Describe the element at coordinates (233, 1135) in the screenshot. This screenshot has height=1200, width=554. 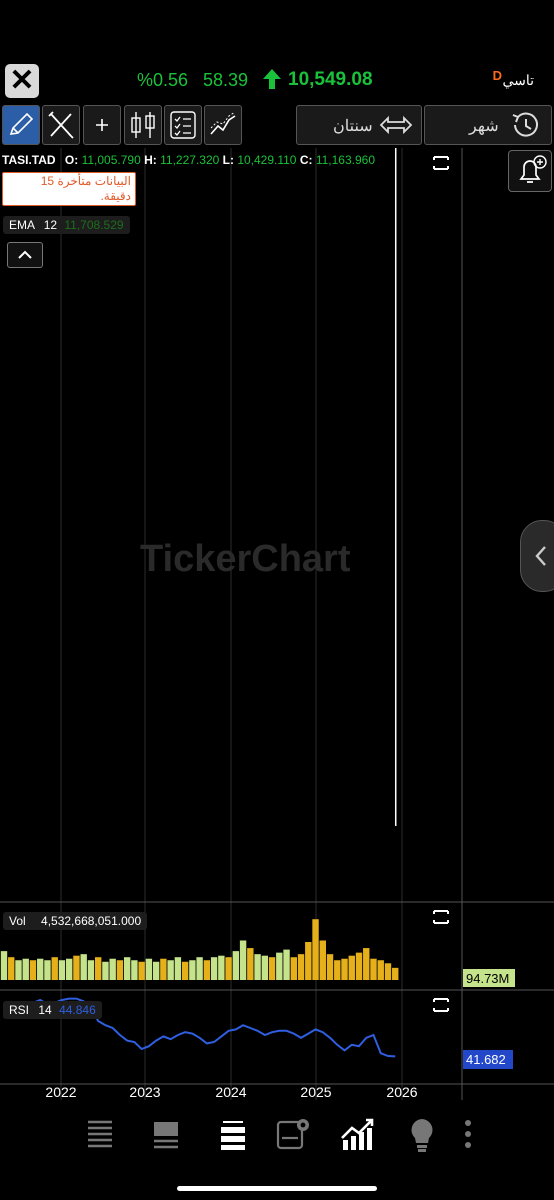
I see `orderbook-icon` at that location.